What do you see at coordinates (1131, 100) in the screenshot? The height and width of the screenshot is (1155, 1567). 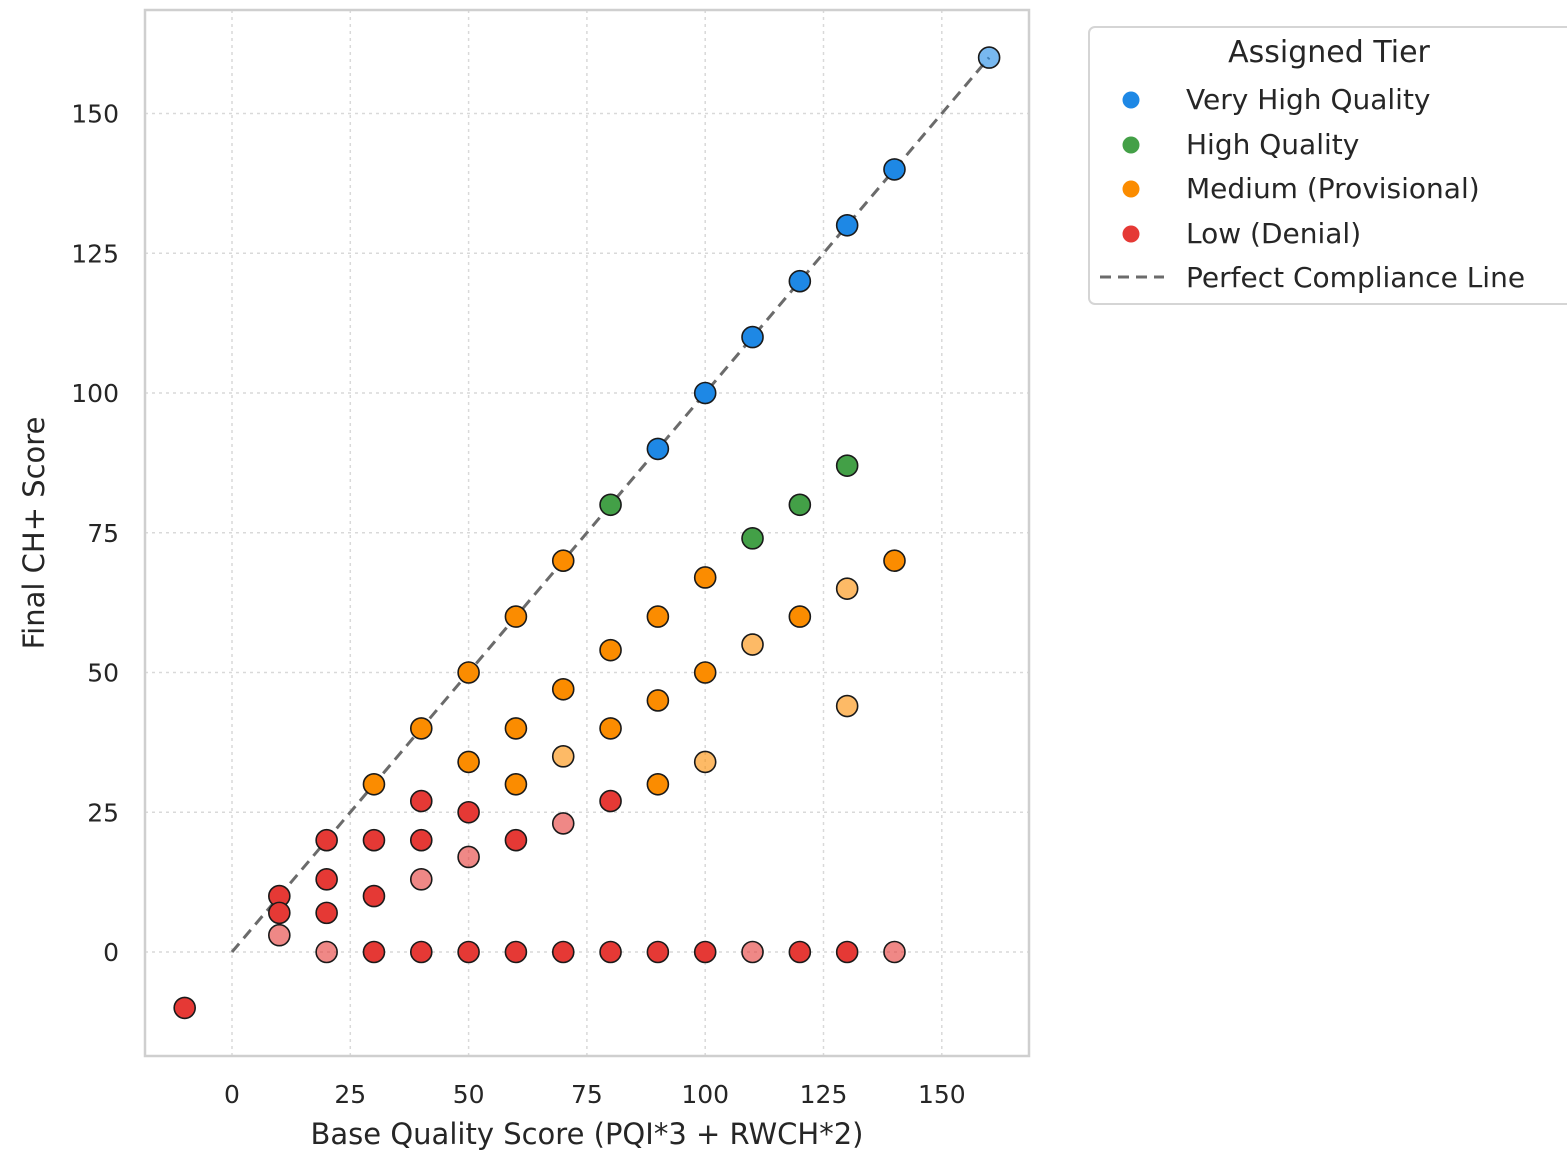 I see `legend-marker-very-high-quality` at bounding box center [1131, 100].